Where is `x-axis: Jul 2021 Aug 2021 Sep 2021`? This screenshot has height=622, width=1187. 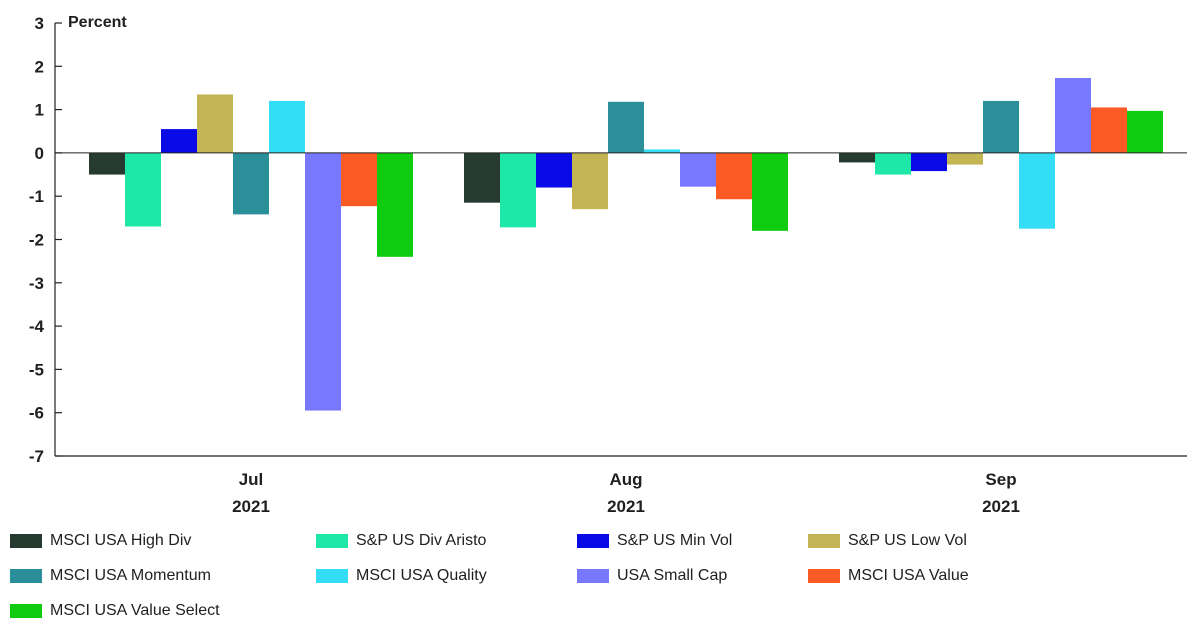
x-axis: Jul 2021 Aug 2021 Sep 2021 is located at coordinates (626, 493).